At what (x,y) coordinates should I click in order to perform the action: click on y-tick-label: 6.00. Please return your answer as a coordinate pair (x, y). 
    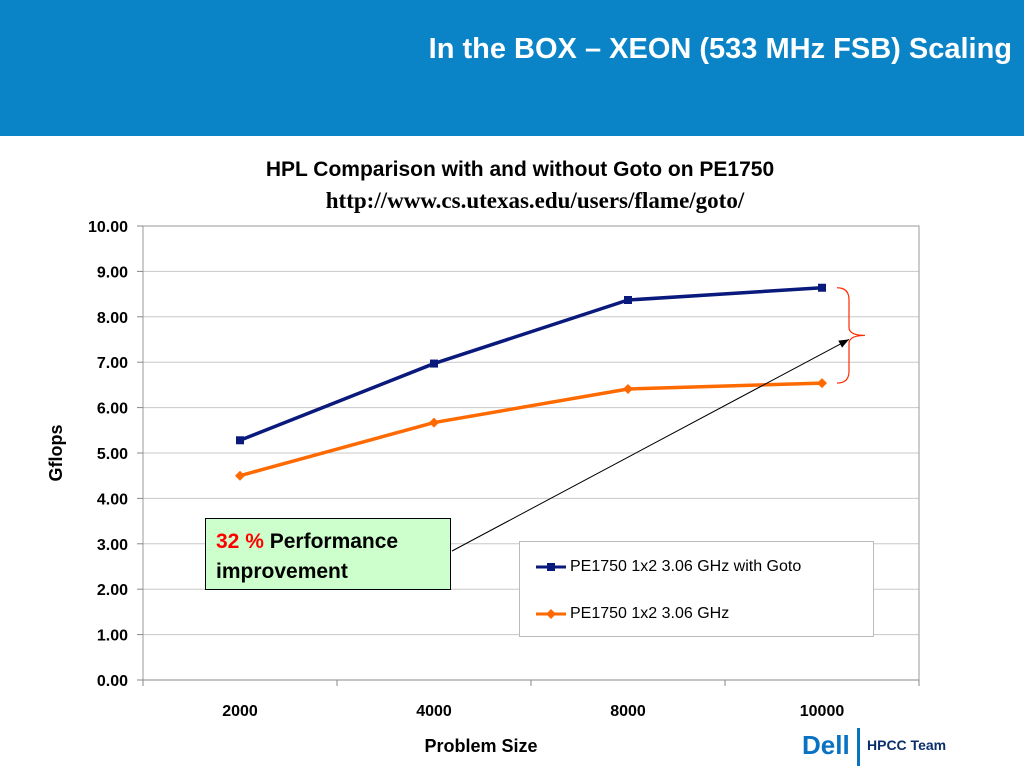
    Looking at the image, I should click on (112, 409).